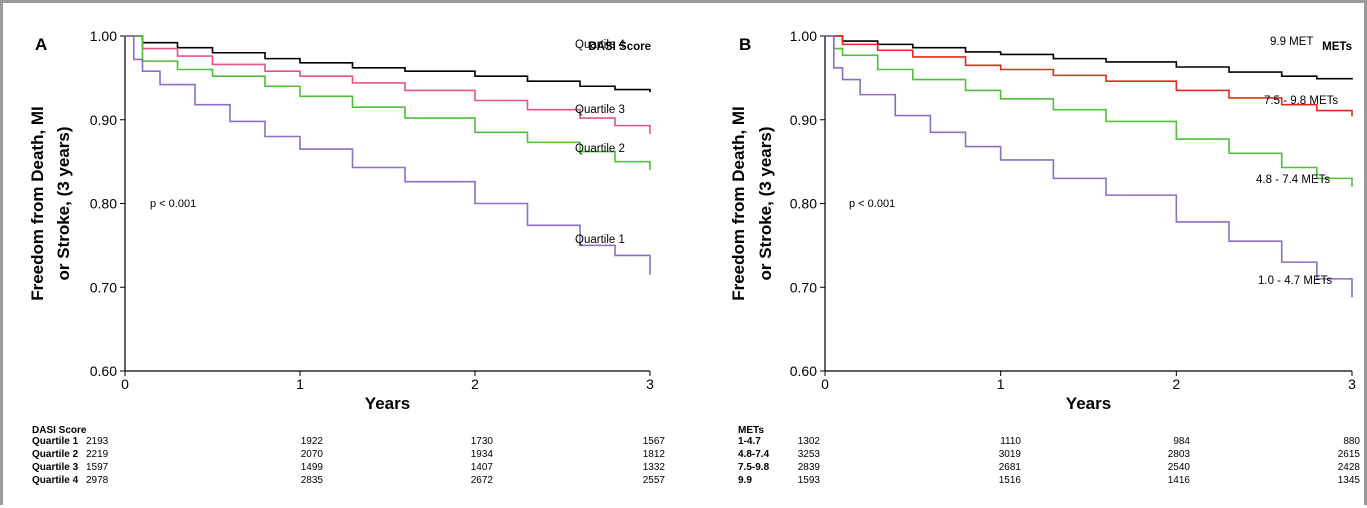 The width and height of the screenshot is (1367, 508). I want to click on risk-table-row-label: 4.8-7.4, so click(754, 454).